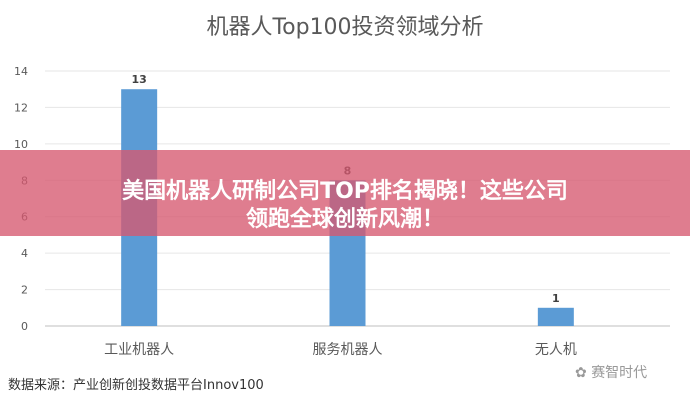 Image resolution: width=690 pixels, height=400 pixels. I want to click on x-tick-label: 工业机器人, so click(139, 350).